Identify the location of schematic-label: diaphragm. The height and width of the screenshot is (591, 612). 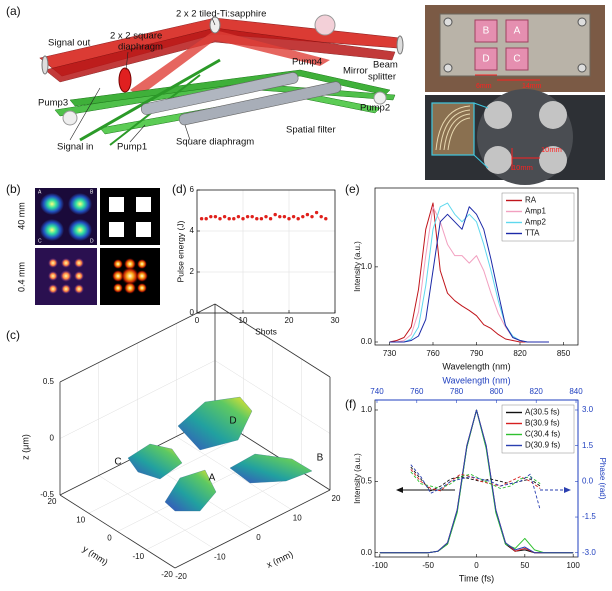
(140, 47).